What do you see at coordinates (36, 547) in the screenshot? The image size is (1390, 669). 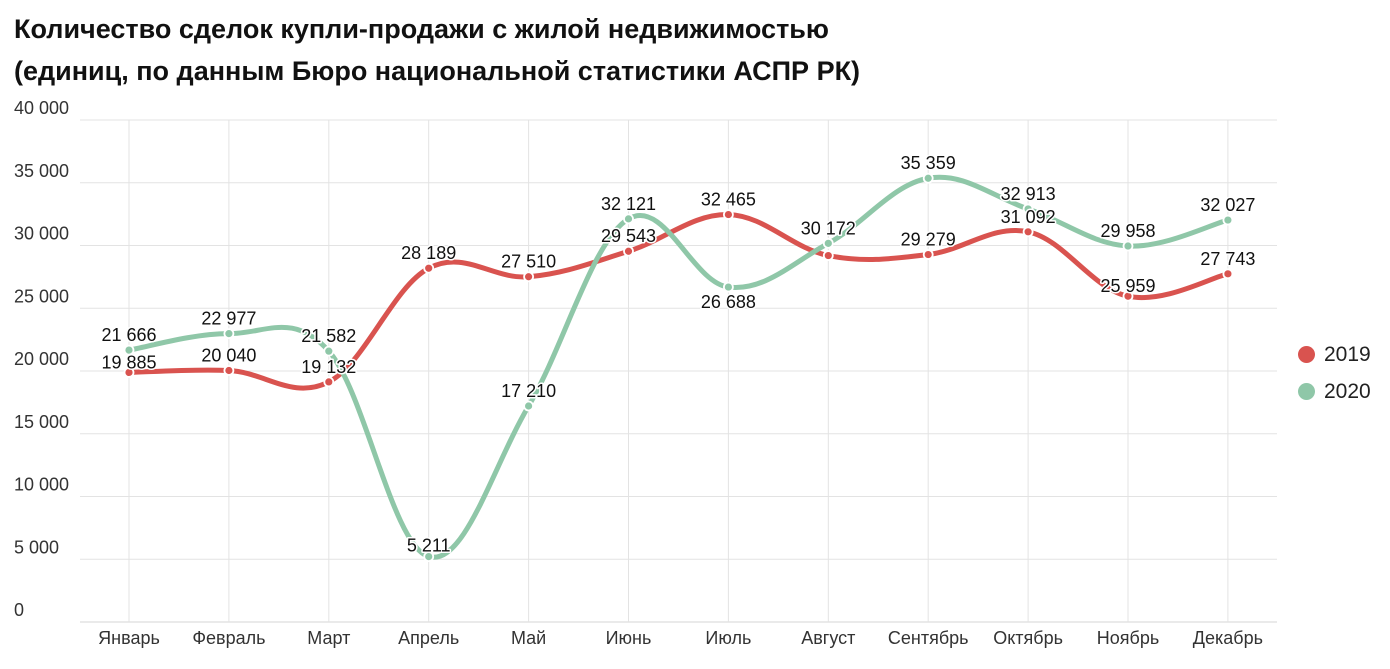 I see `y-tick-label: 5 000` at bounding box center [36, 547].